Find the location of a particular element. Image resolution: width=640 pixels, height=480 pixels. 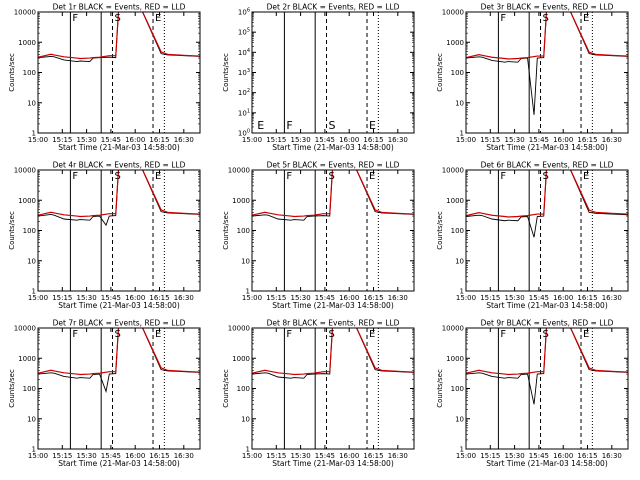

panel-title: Det 1r BLACK = Events, RED = LLD is located at coordinates (119, 7).